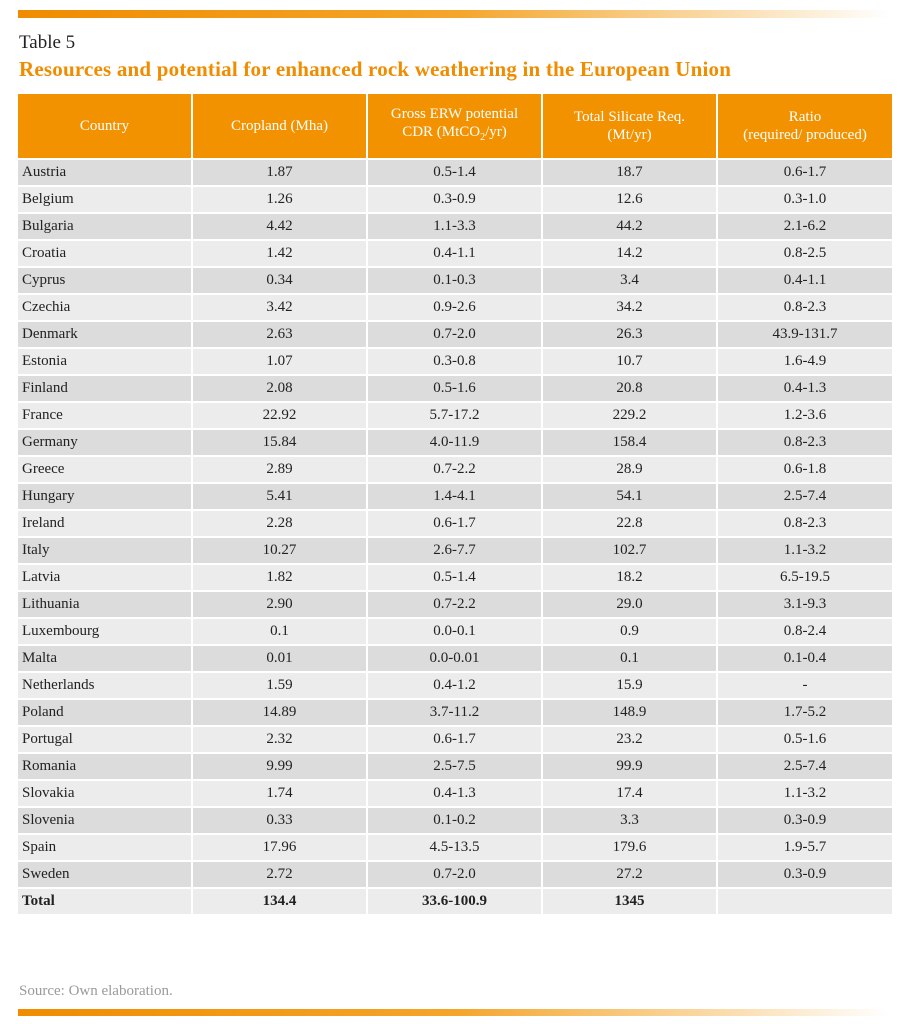 Image resolution: width=920 pixels, height=1024 pixels. What do you see at coordinates (279, 874) in the screenshot?
I see `cell-cropland: 2.72` at bounding box center [279, 874].